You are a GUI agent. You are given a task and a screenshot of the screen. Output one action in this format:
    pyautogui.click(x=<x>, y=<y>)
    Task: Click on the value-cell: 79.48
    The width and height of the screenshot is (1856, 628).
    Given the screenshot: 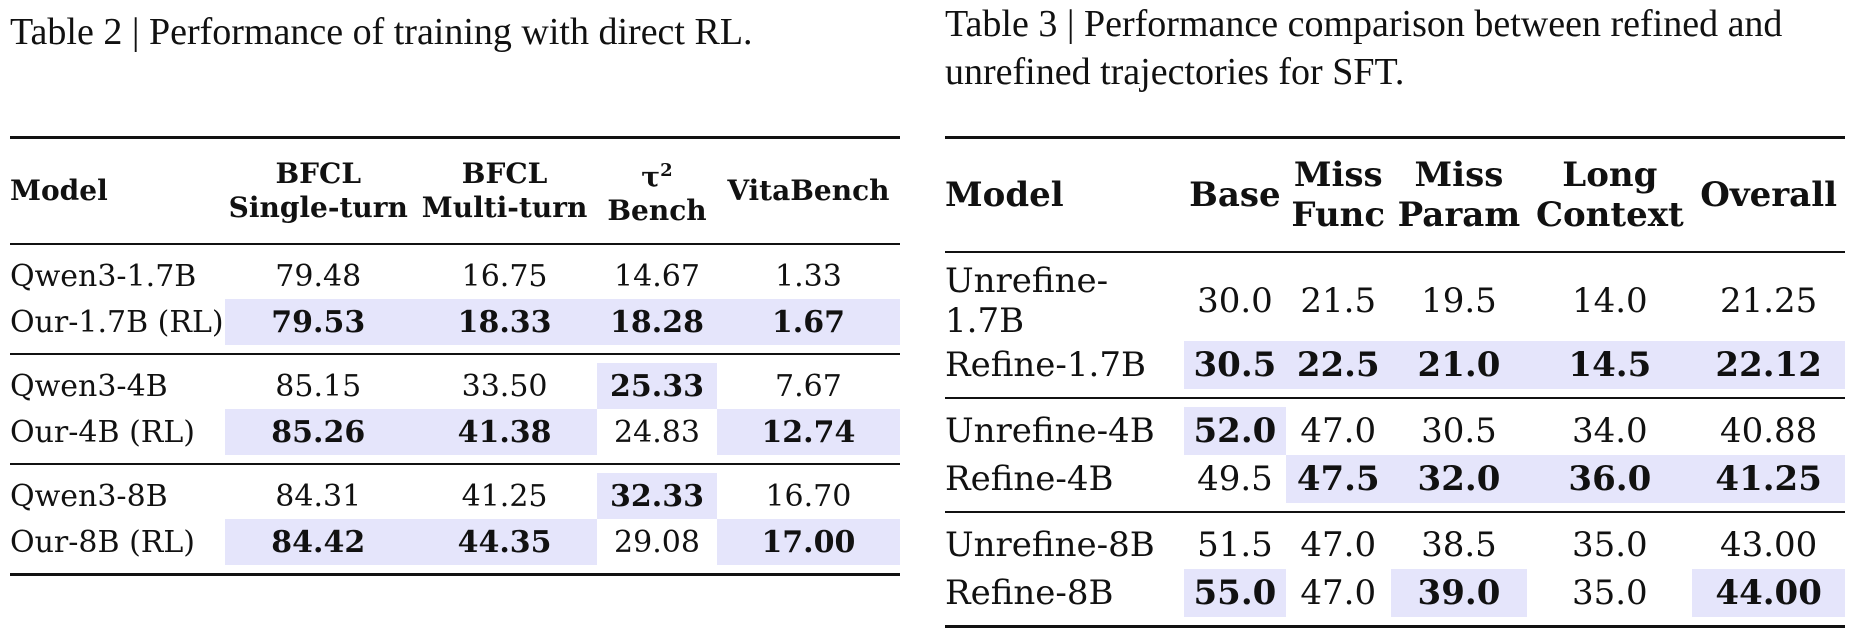 What is the action you would take?
    pyautogui.click(x=318, y=276)
    